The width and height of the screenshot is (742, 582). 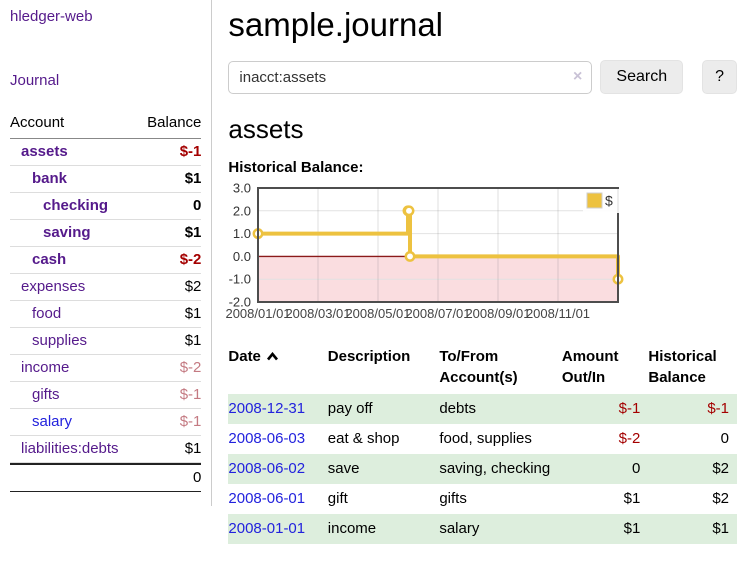 I want to click on date-link: 2008-12-31, so click(x=267, y=408).